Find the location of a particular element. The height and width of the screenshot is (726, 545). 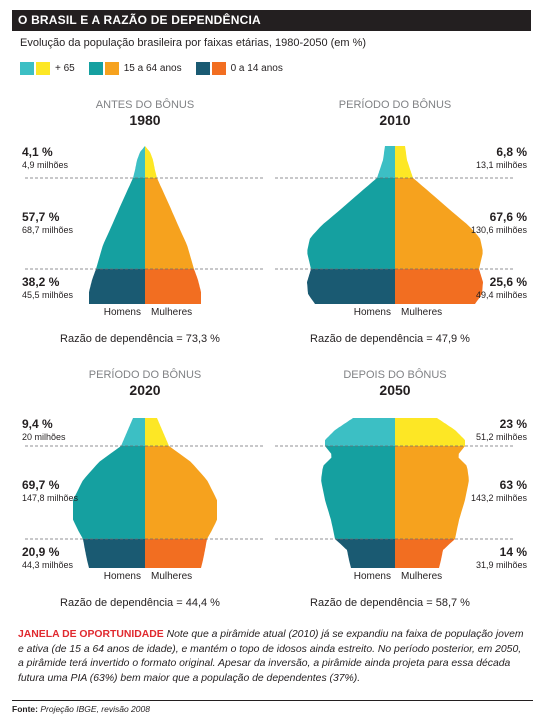

pyramid-1980-share-label: 38,2 % is located at coordinates (41, 282).